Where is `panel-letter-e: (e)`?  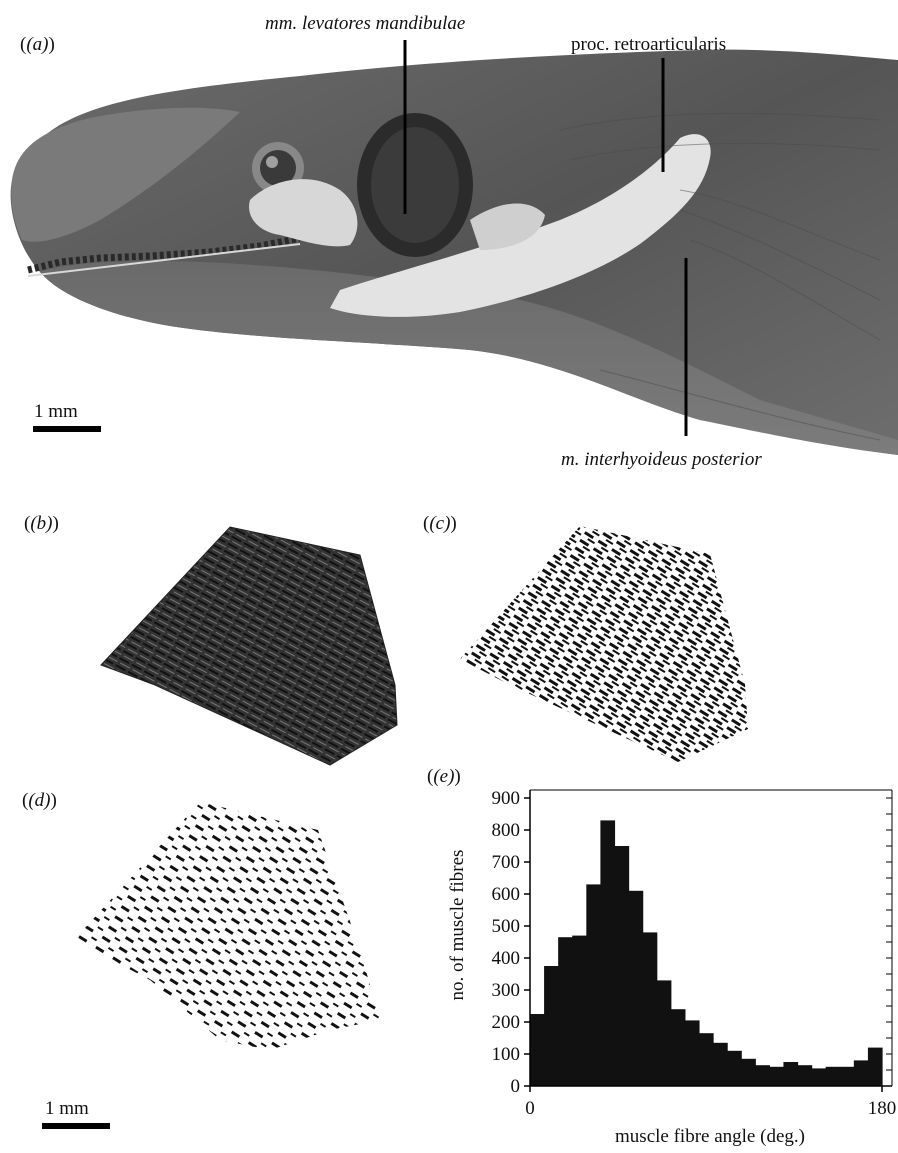 panel-letter-e: (e) is located at coordinates (444, 776).